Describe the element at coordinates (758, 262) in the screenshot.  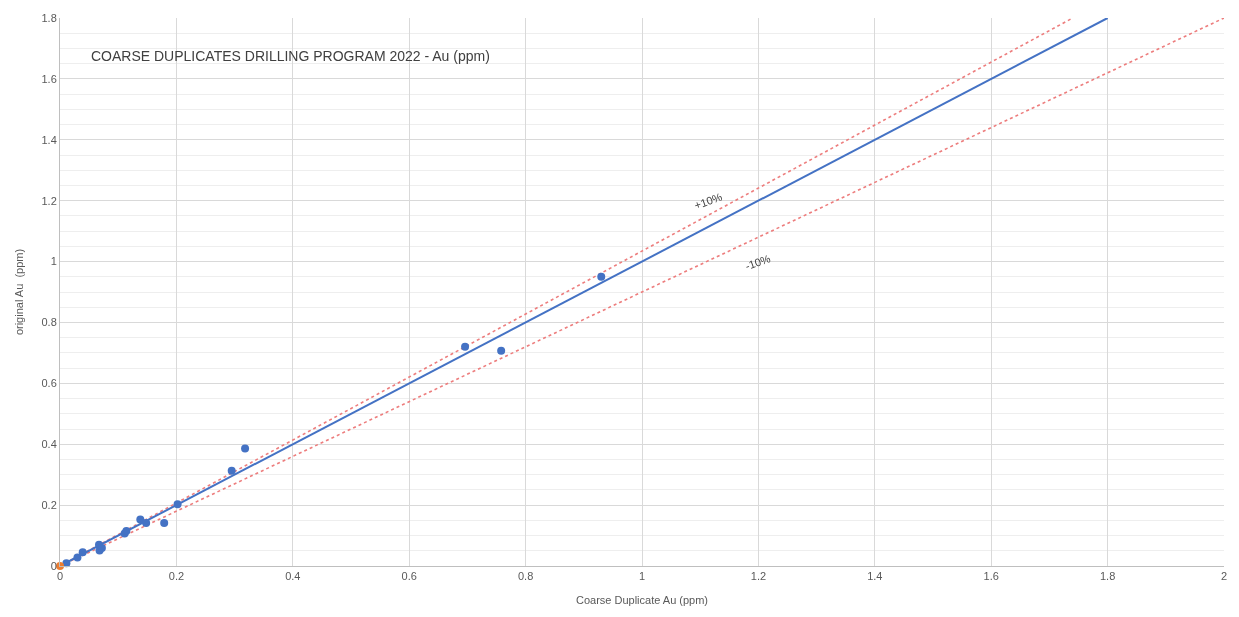
I see `annotation: -10%` at that location.